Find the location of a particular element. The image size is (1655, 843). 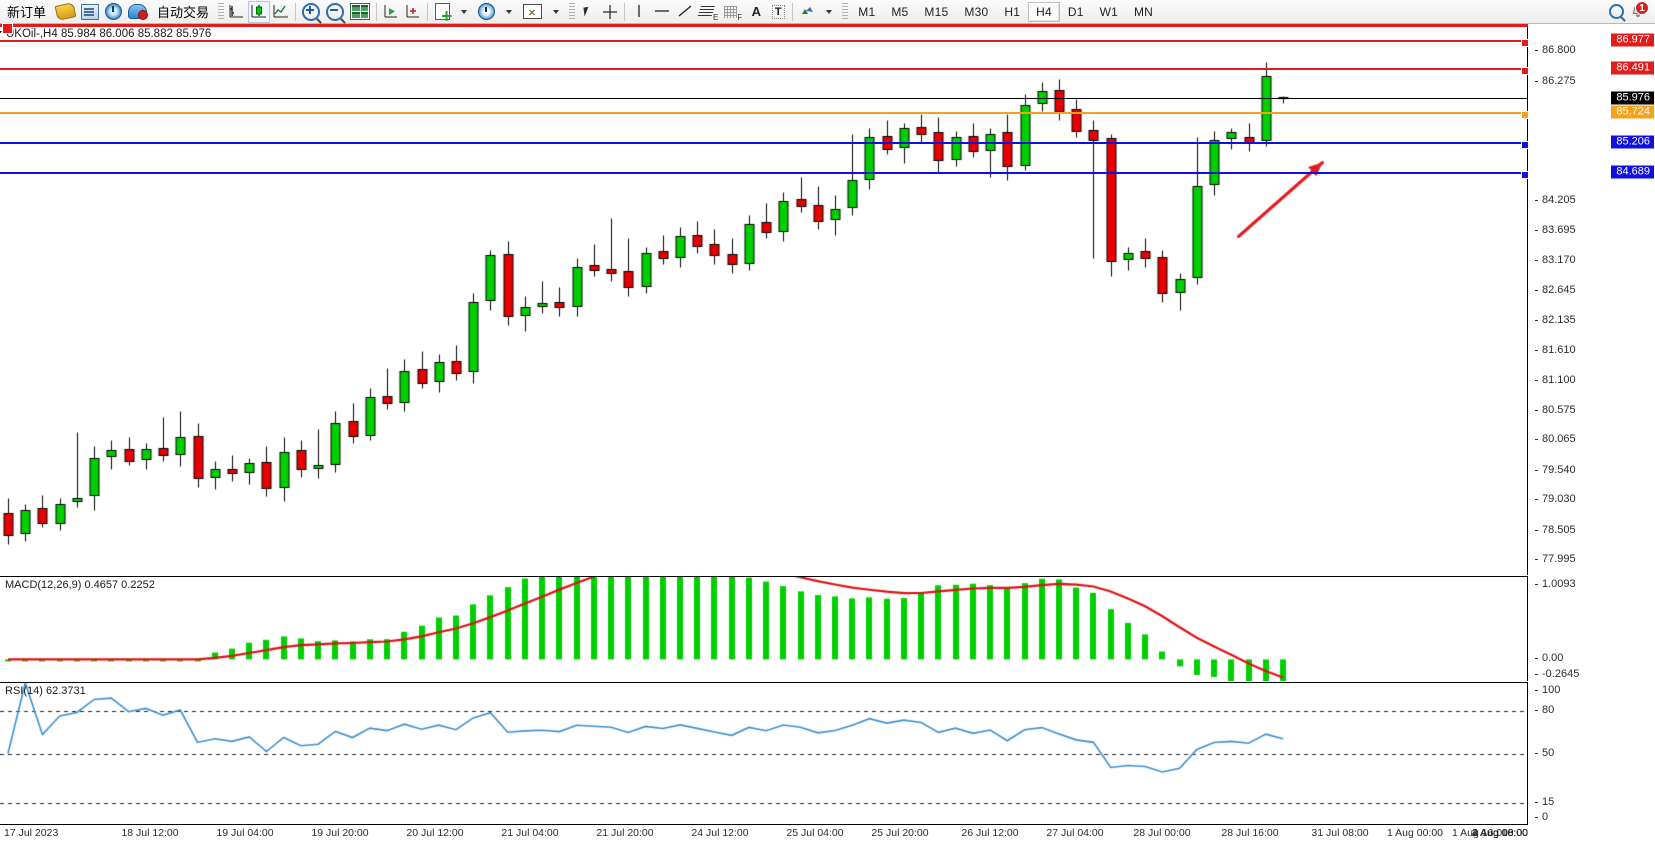

text-label-icon: A is located at coordinates (756, 11).